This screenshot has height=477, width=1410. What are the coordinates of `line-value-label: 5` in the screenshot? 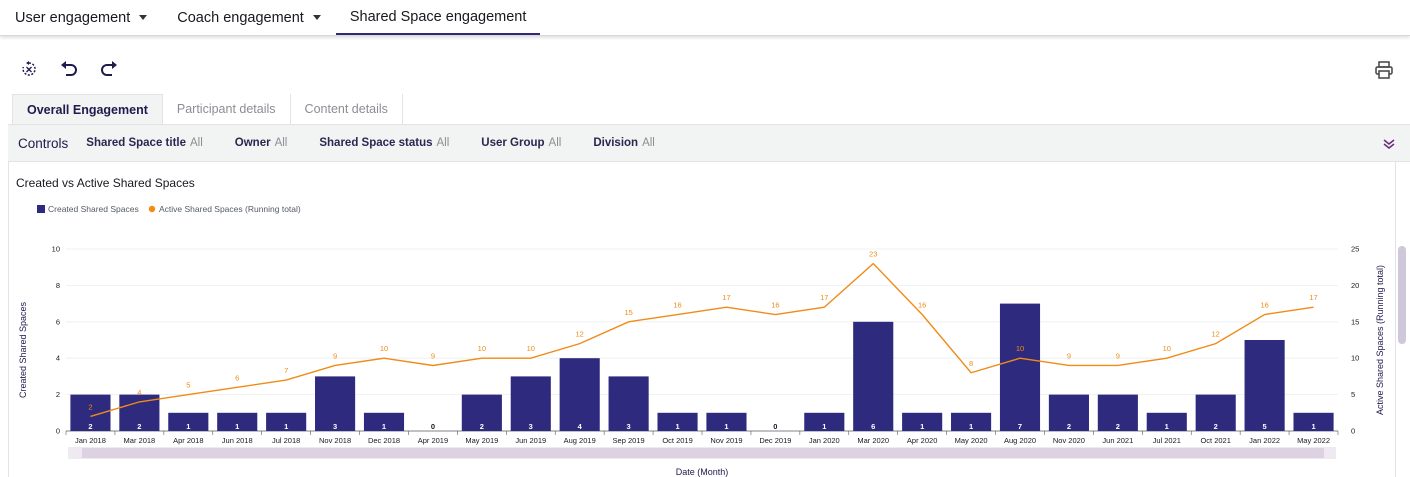 It's located at (188, 385).